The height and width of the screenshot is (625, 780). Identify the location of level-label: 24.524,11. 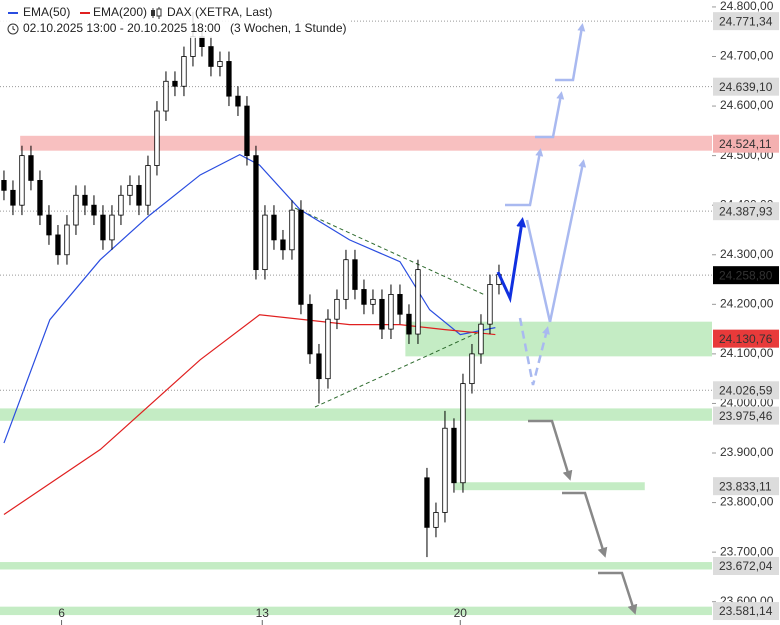
(745, 144).